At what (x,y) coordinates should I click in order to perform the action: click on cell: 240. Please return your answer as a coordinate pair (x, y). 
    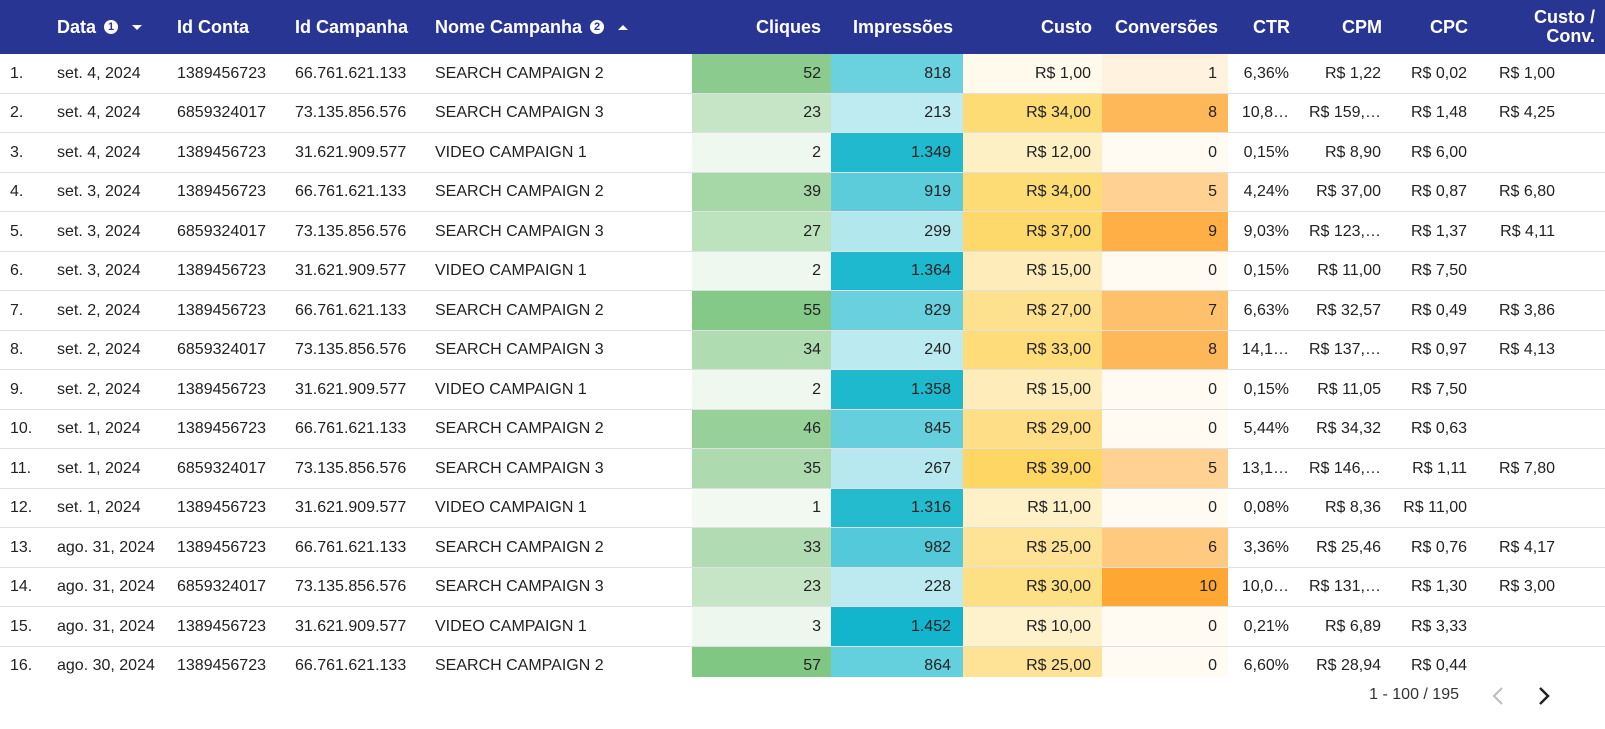
    Looking at the image, I should click on (897, 350).